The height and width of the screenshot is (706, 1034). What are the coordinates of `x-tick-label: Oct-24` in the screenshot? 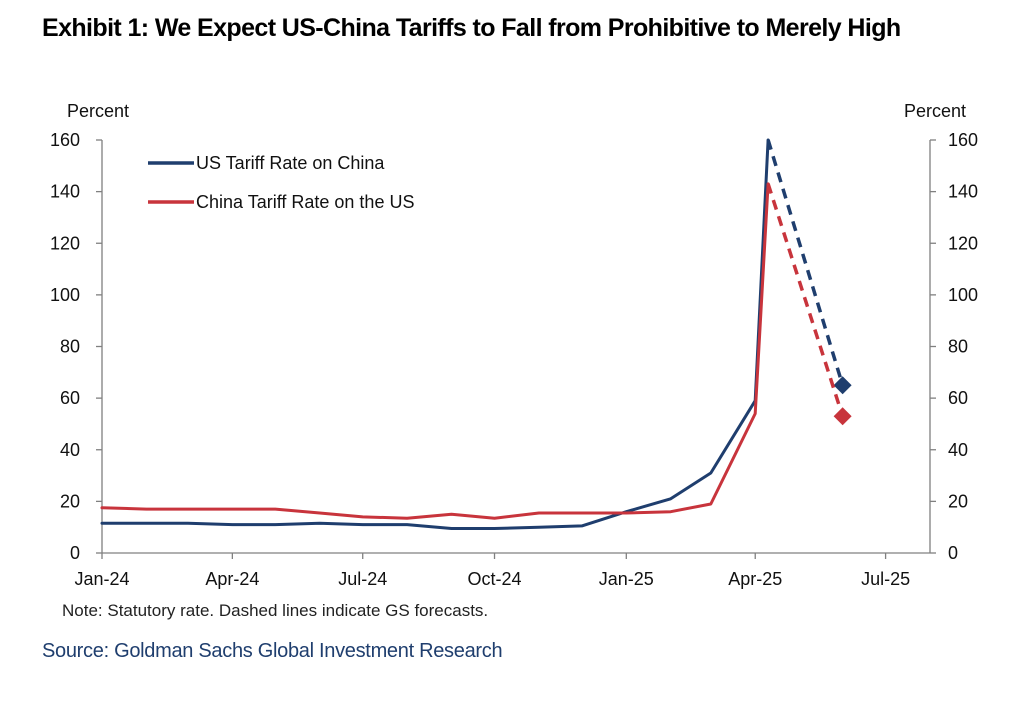 It's located at (494, 579).